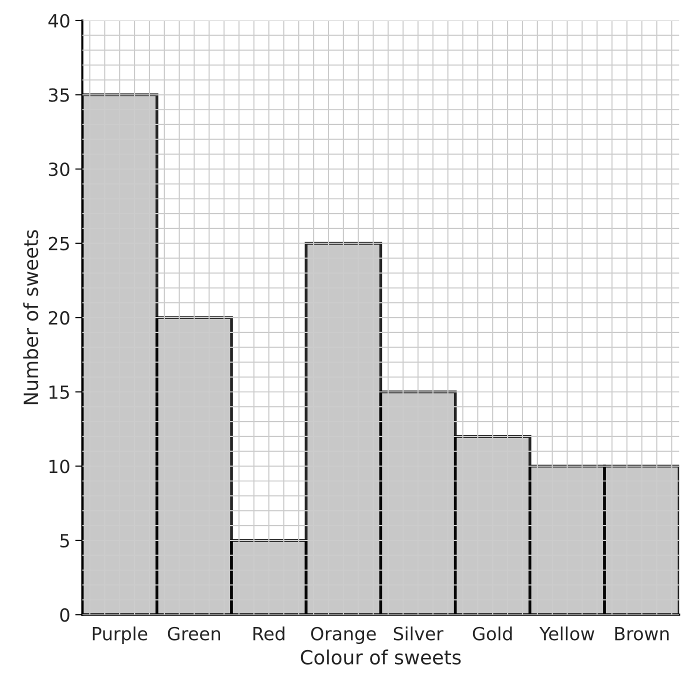  Describe the element at coordinates (120, 635) in the screenshot. I see `x-tick-label: Purple` at that location.